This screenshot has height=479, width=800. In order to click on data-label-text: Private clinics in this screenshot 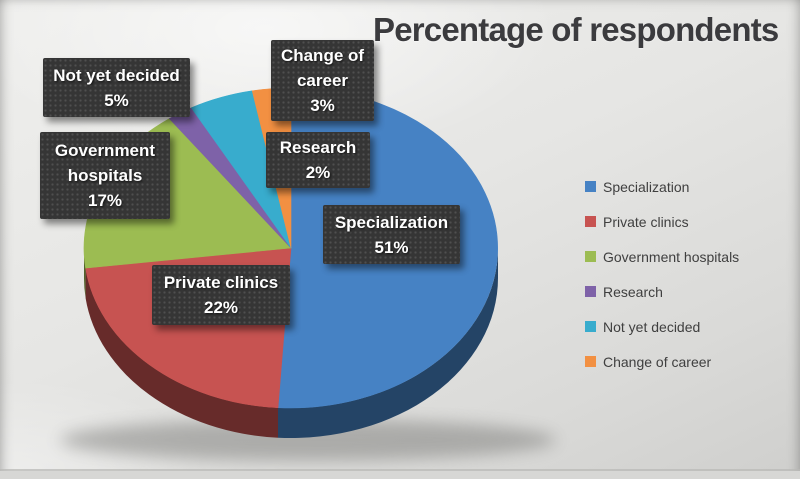, I will do `click(221, 282)`.